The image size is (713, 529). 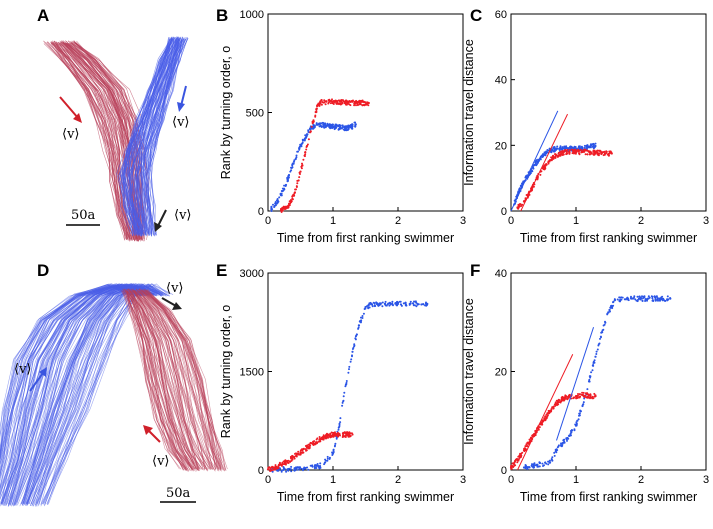 What do you see at coordinates (152, 434) in the screenshot?
I see `velocity-arrow-red-d` at bounding box center [152, 434].